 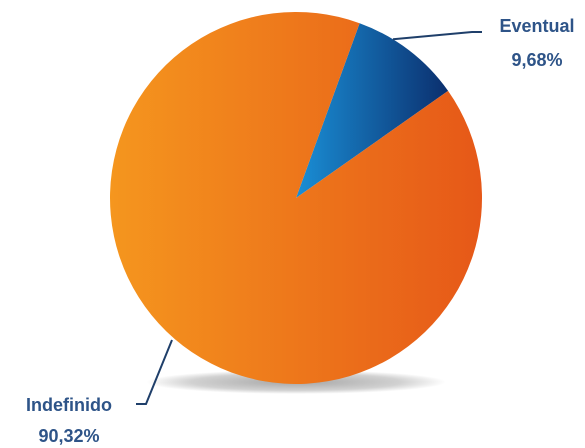 What do you see at coordinates (69, 405) in the screenshot?
I see `slice-label-indefinido: Indefinido` at bounding box center [69, 405].